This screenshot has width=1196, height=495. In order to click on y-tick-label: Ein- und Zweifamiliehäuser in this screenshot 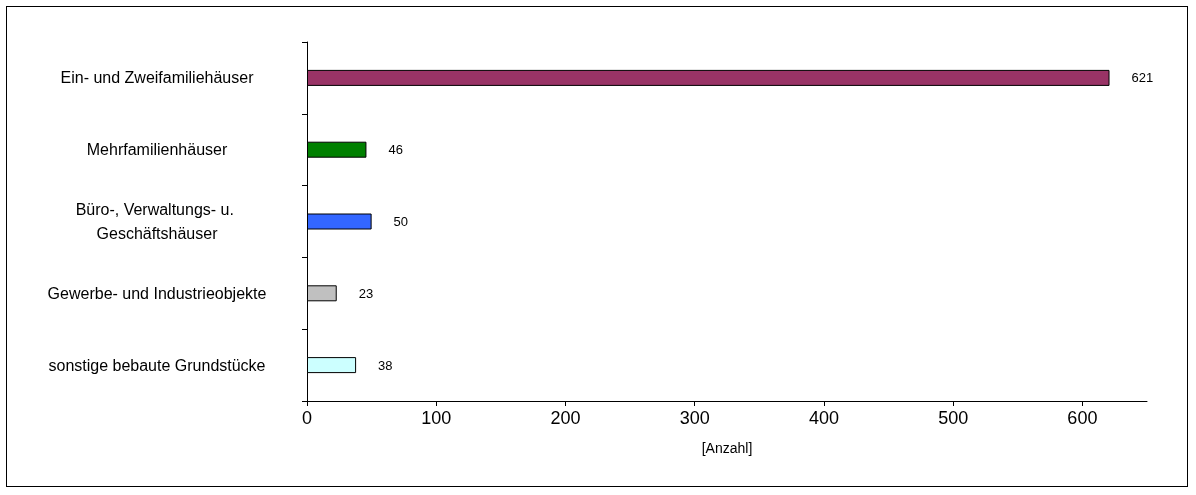, I will do `click(157, 78)`.